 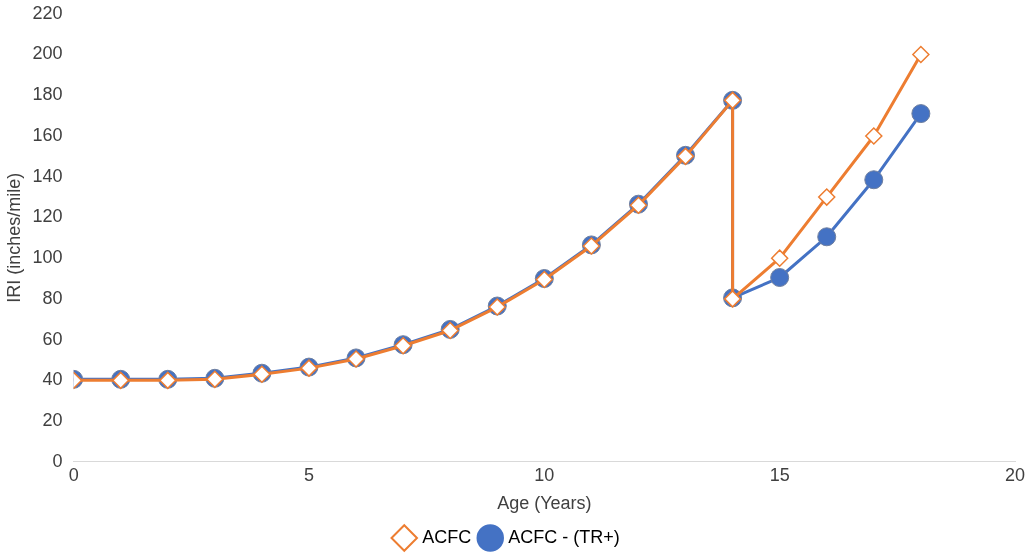 What do you see at coordinates (47, 175) in the screenshot?
I see `y-tick-label: 140` at bounding box center [47, 175].